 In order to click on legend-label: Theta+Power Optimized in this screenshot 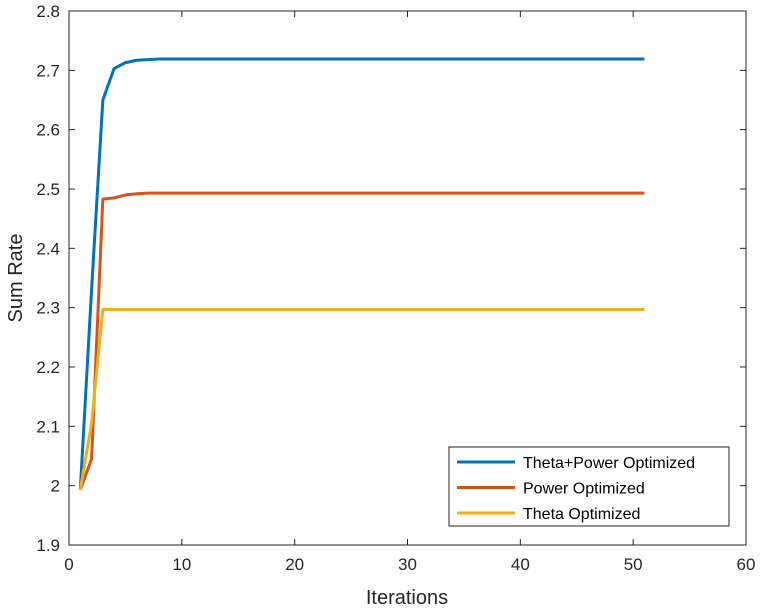, I will do `click(609, 463)`.